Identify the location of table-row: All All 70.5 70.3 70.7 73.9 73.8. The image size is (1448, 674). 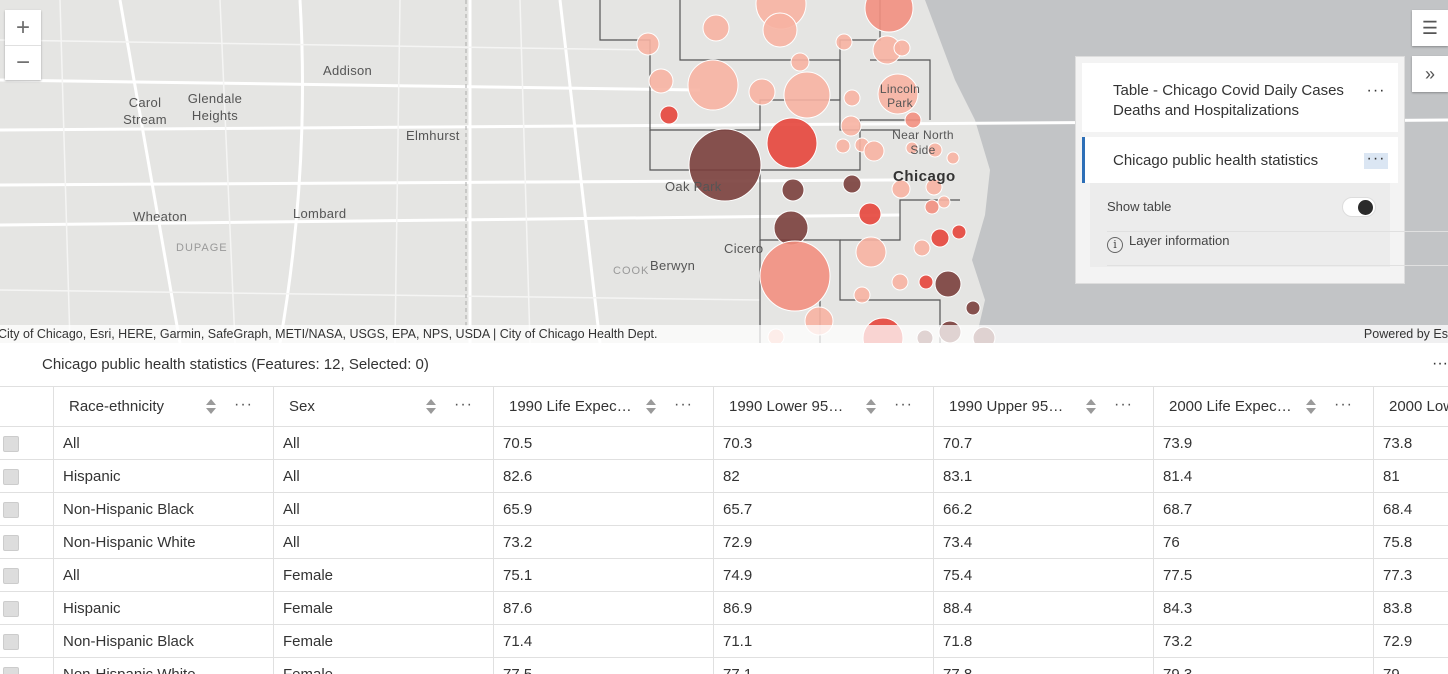
(724, 443).